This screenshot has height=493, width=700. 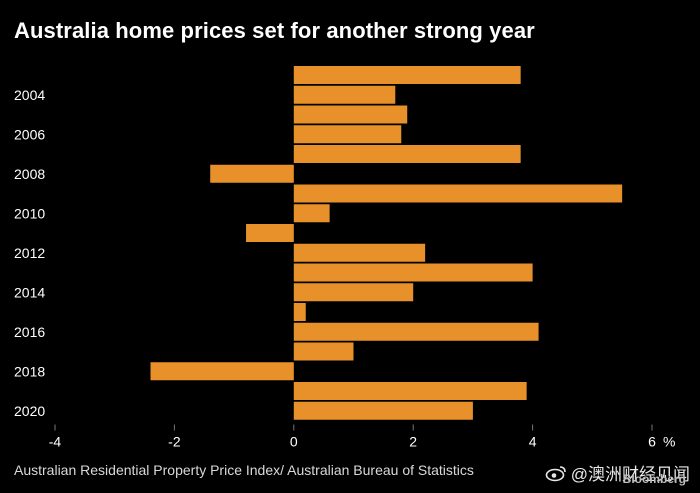 What do you see at coordinates (533, 442) in the screenshot?
I see `x-tick-label-4: 4` at bounding box center [533, 442].